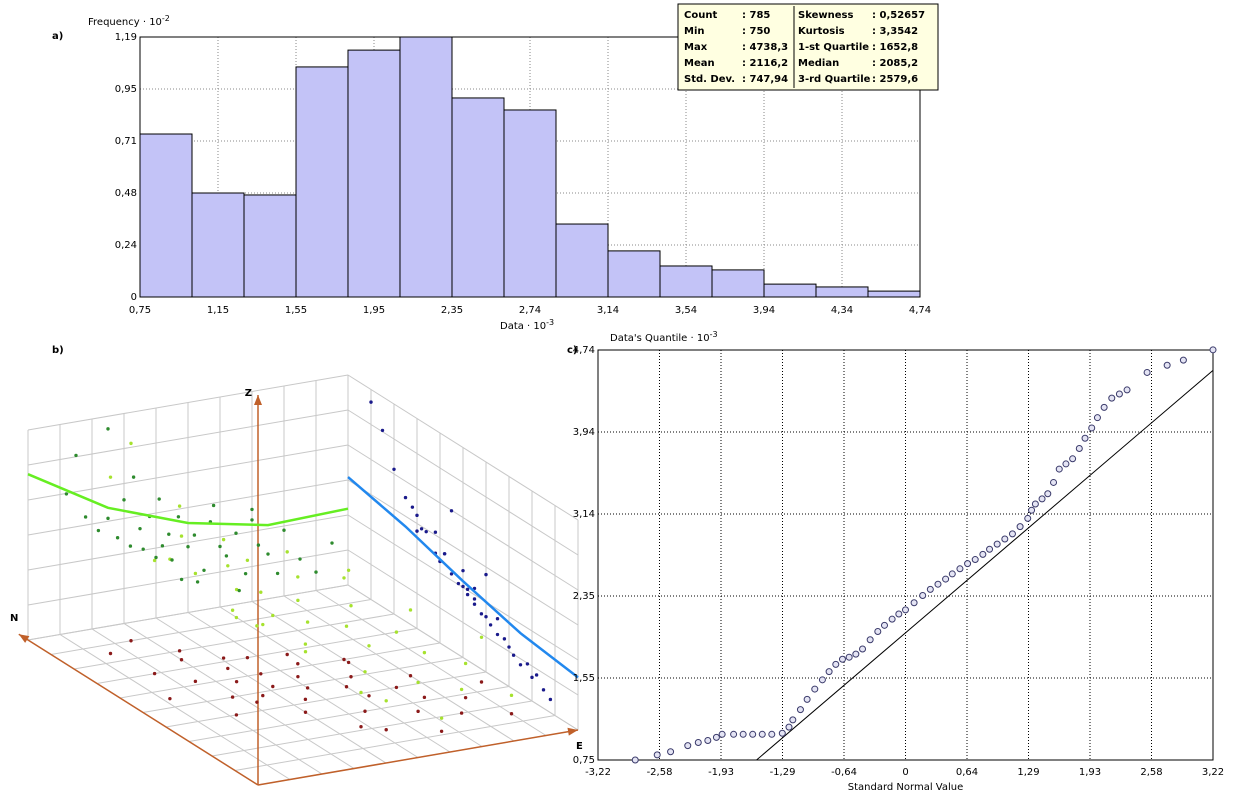 The width and height of the screenshot is (1236, 796). I want to click on x-tick-label: 2,58, so click(1151, 772).